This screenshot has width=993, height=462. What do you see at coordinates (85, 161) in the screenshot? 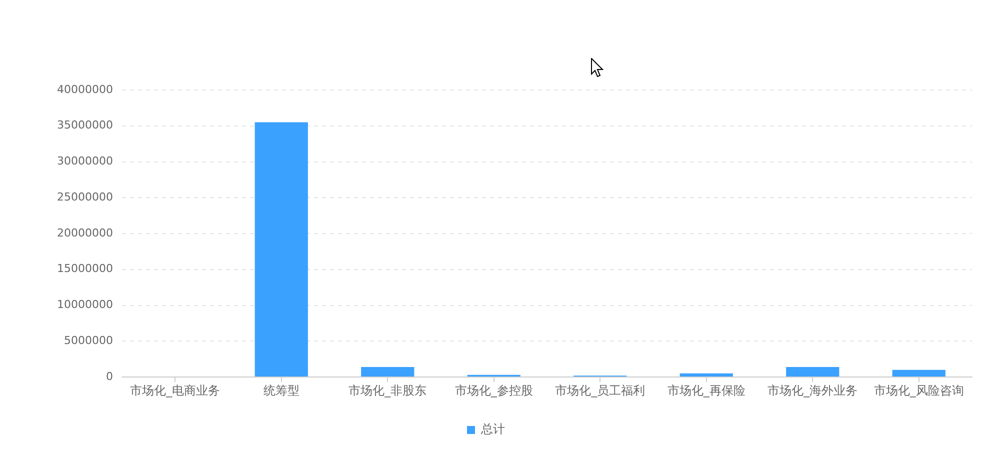
I see `y-tick-label: 30000000` at bounding box center [85, 161].